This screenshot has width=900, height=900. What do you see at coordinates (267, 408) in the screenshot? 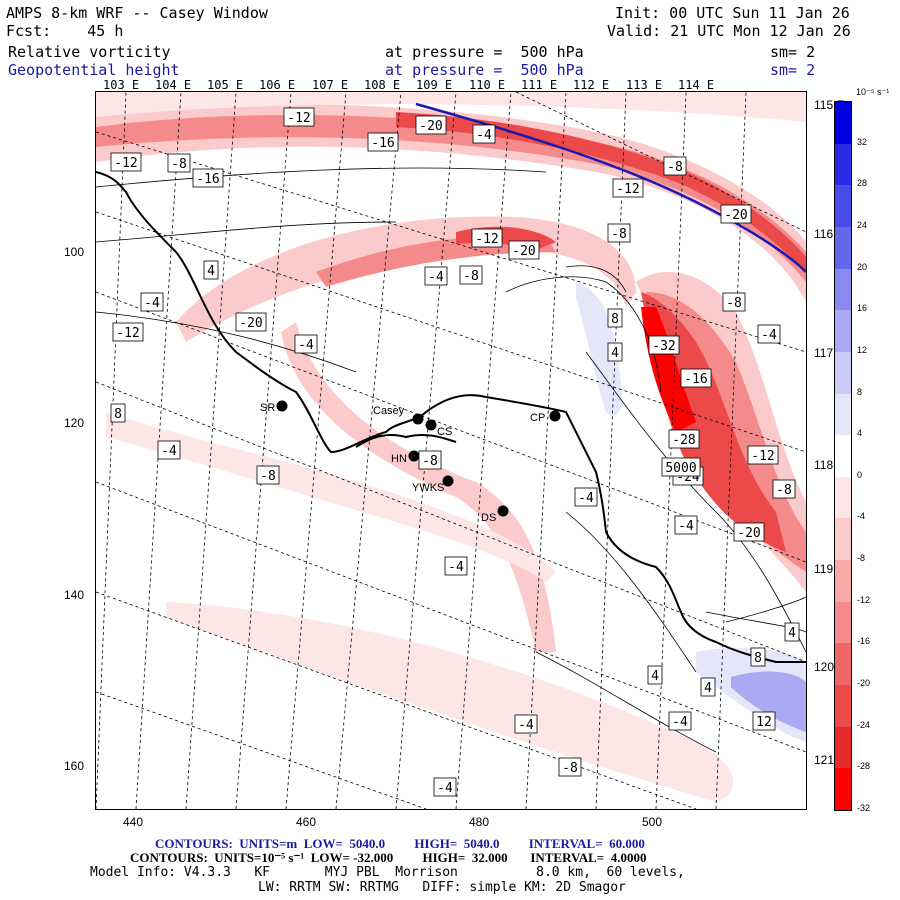
I see `station-label: SR` at bounding box center [267, 408].